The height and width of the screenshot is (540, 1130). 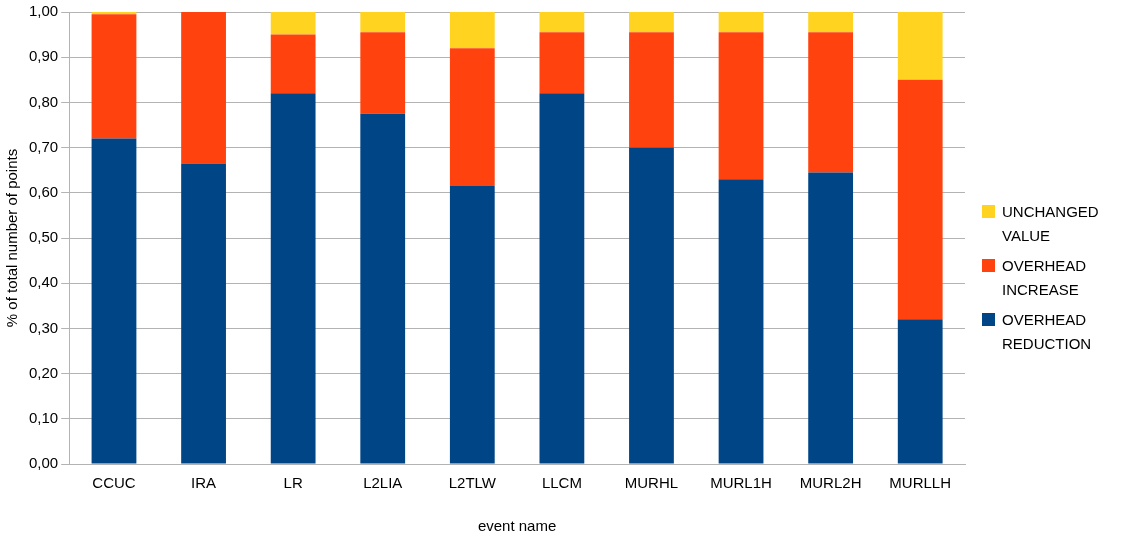 I want to click on x-tick-label: MURL1H, so click(x=741, y=483).